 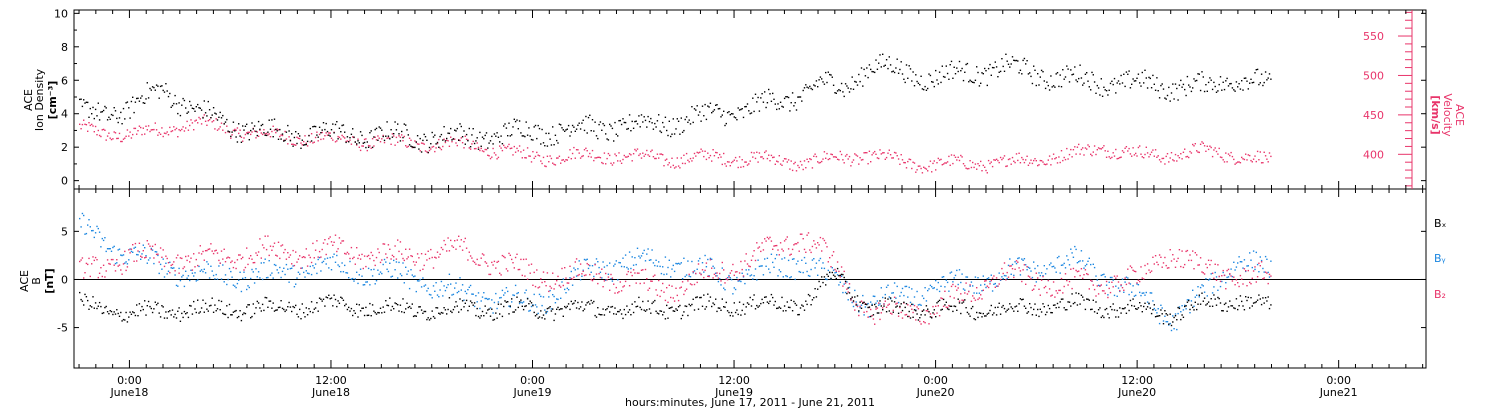 I want to click on bottom-ylabel-line2: B, so click(x=36, y=281).